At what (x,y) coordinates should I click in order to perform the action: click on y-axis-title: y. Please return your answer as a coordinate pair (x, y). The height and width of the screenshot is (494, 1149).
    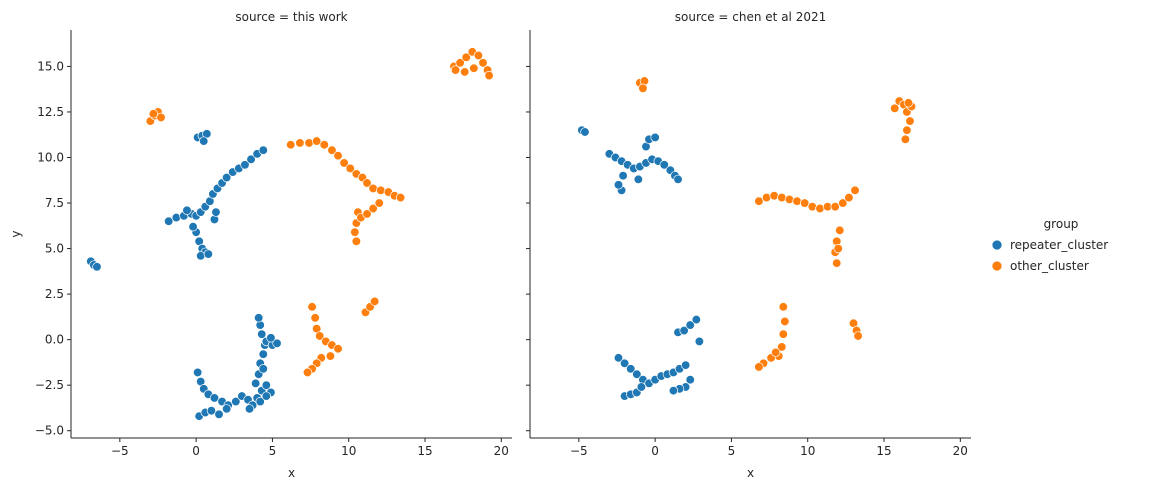
    Looking at the image, I should click on (16, 233).